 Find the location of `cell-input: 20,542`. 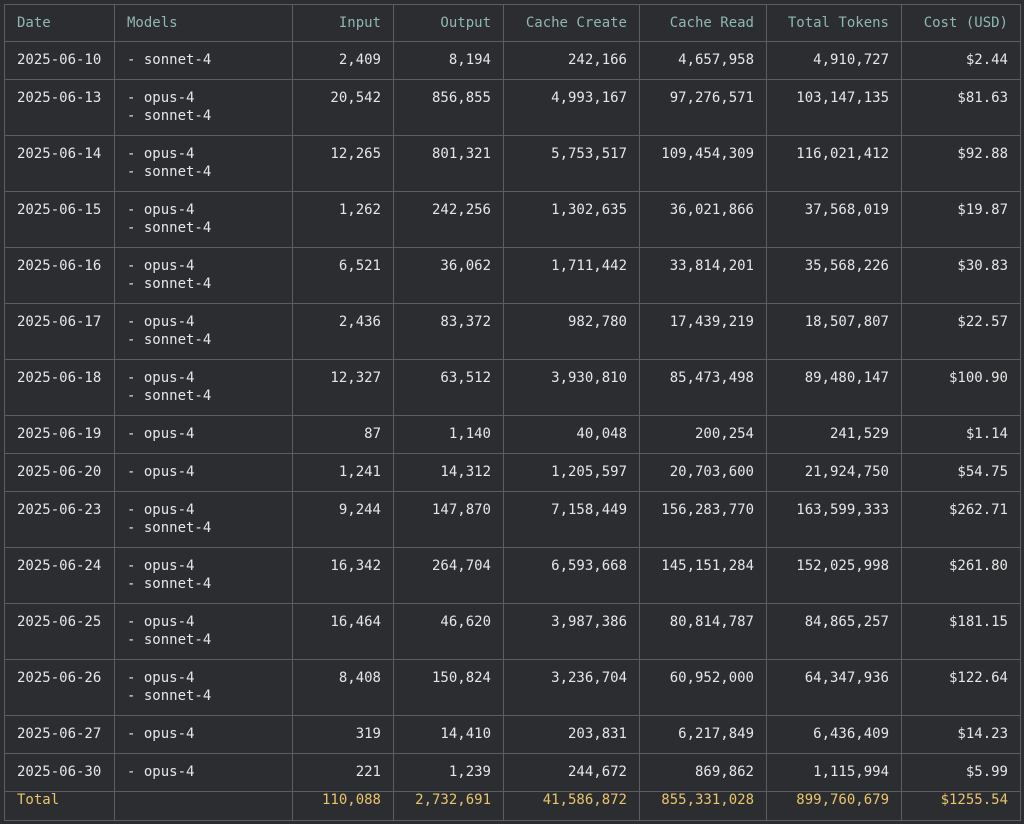

cell-input: 20,542 is located at coordinates (343, 107).